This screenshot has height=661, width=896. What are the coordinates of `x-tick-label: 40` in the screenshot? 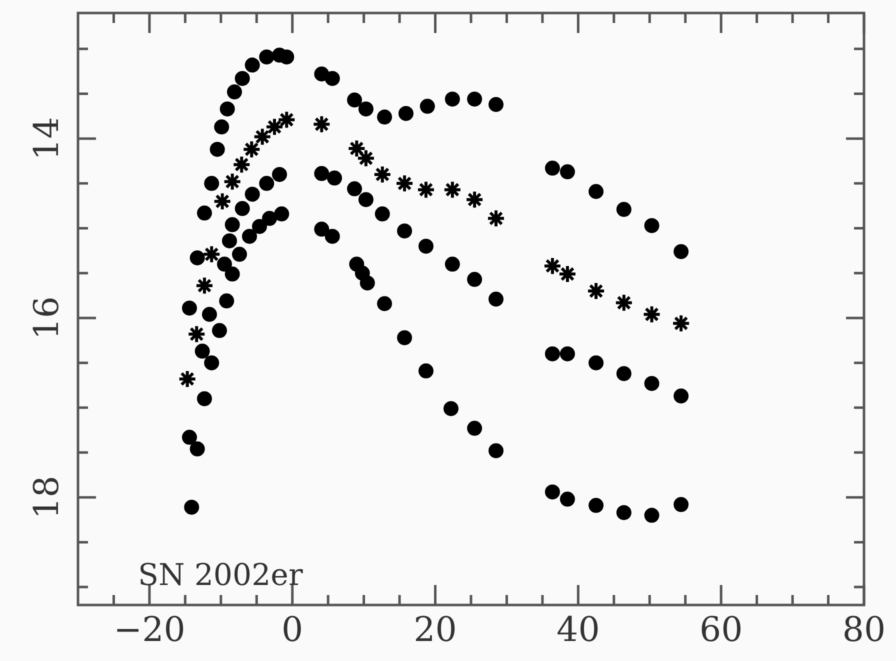 It's located at (578, 630).